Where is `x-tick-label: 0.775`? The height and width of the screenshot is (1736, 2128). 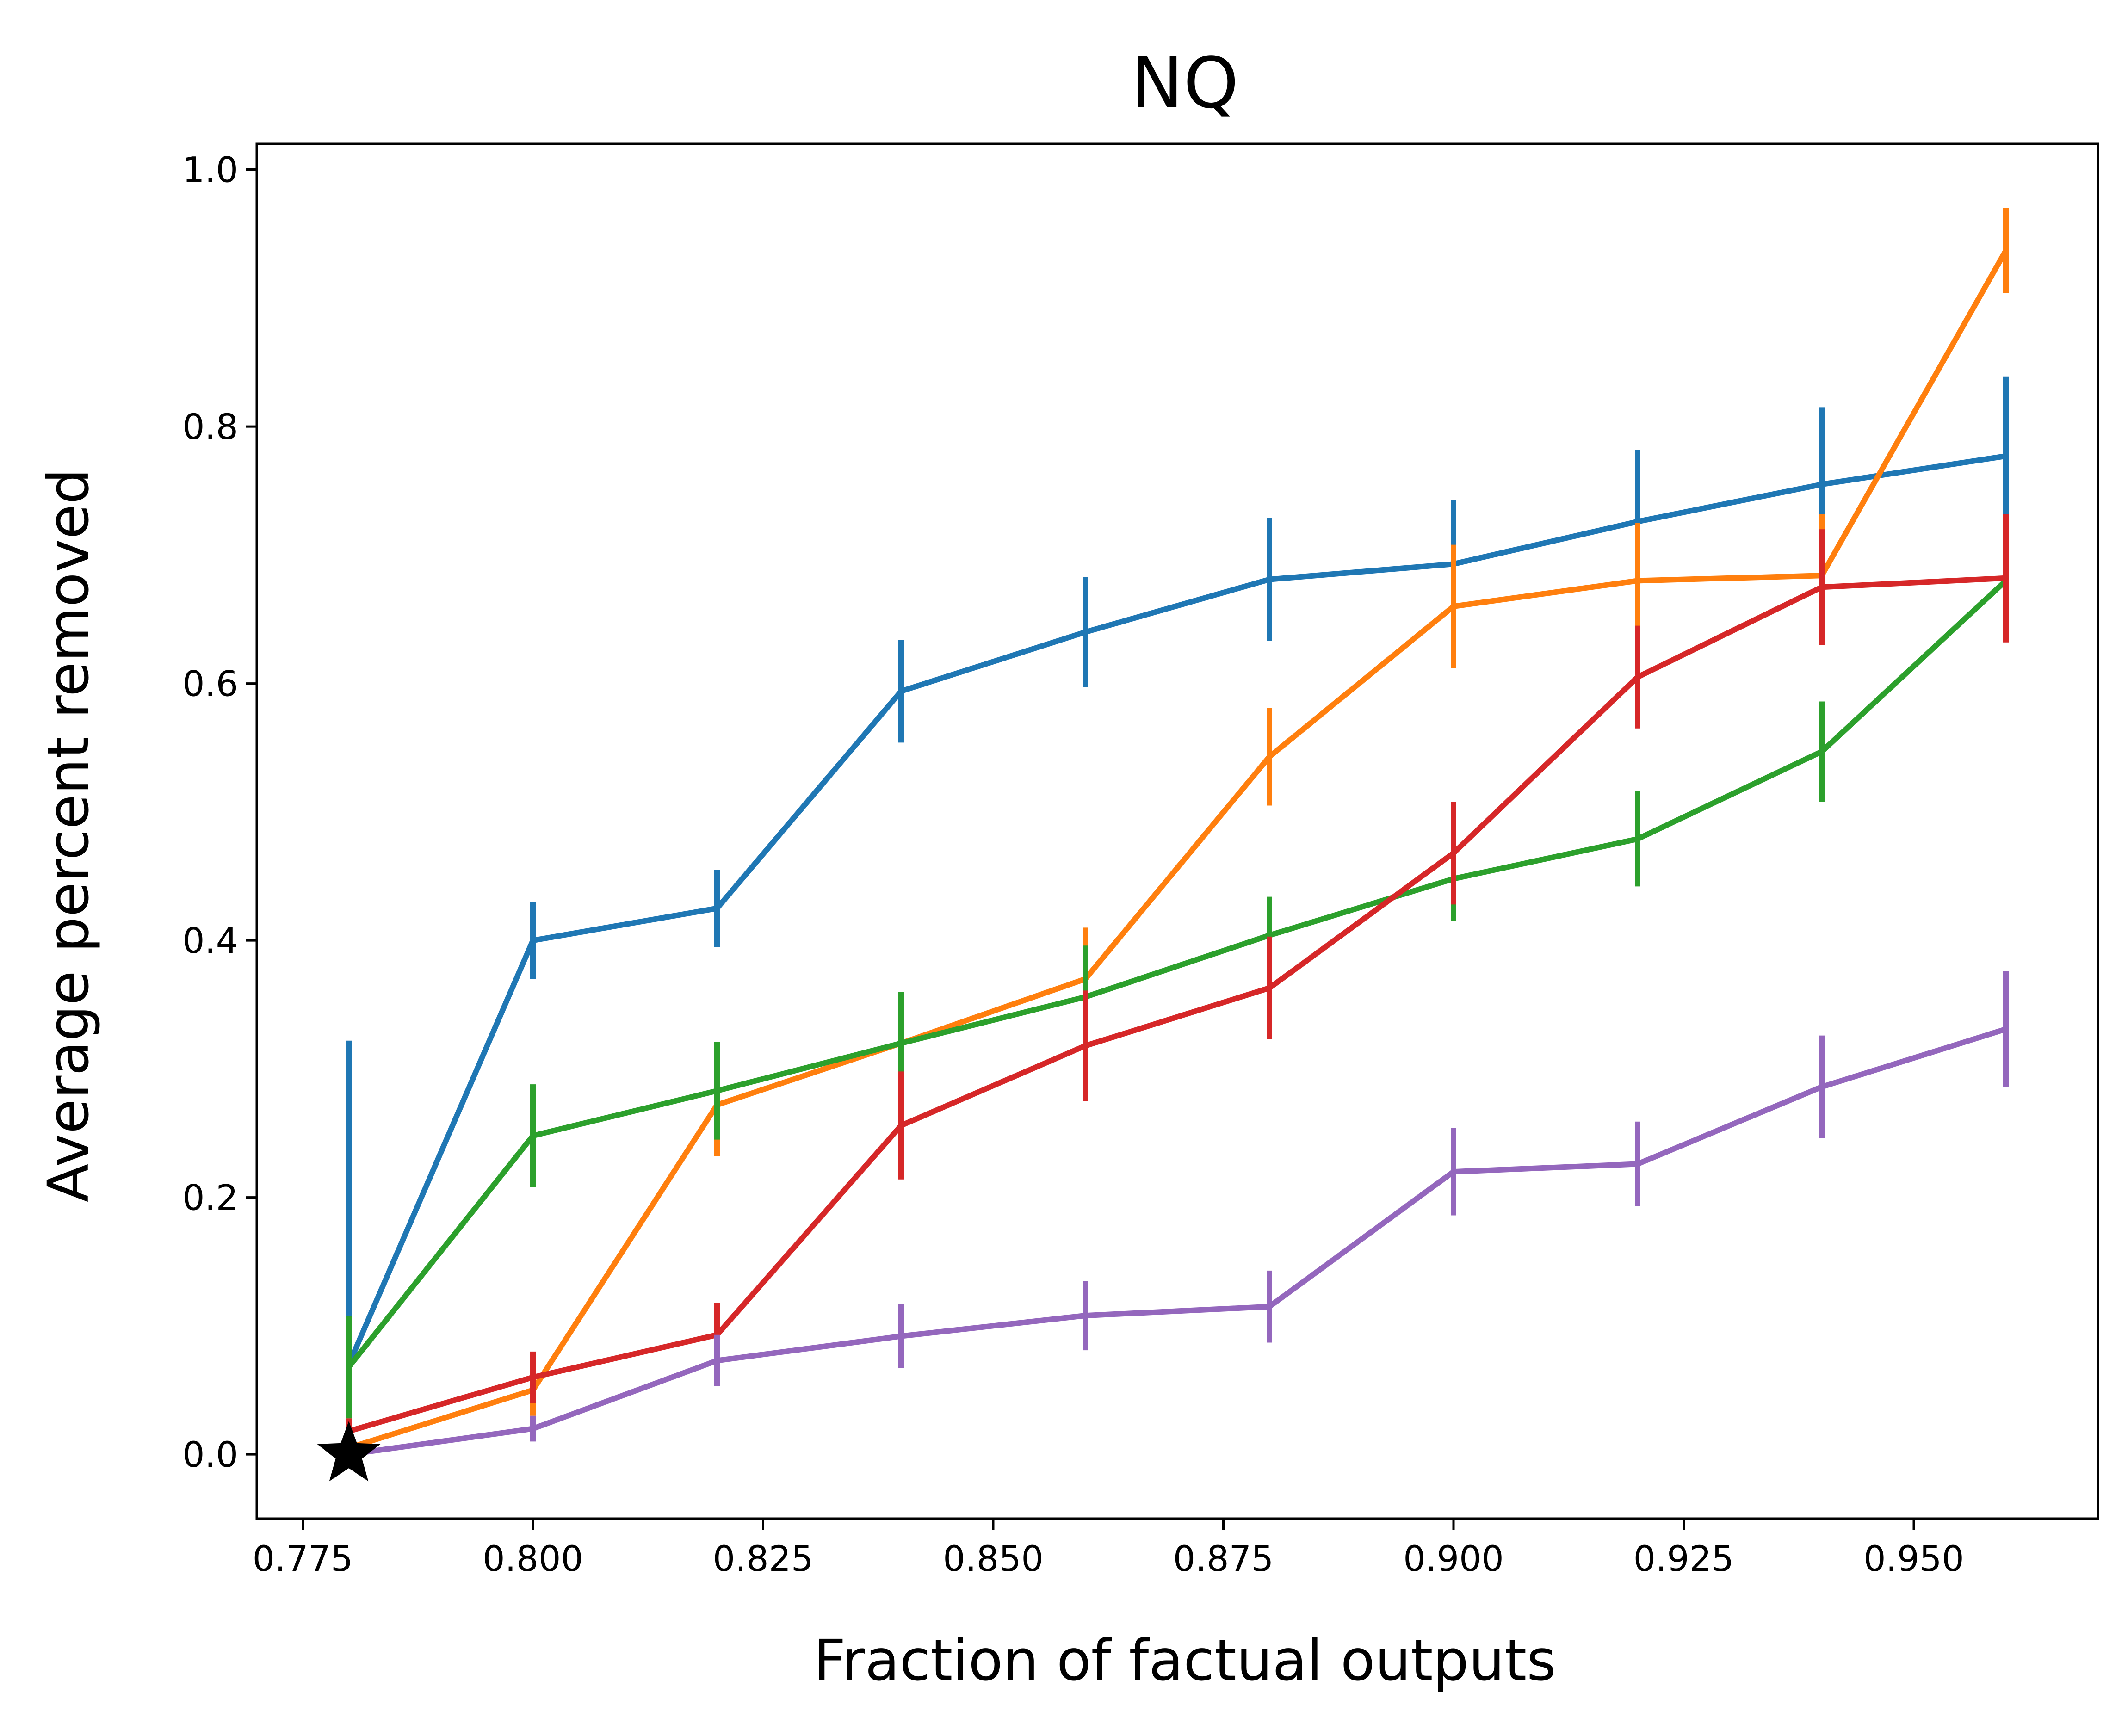
x-tick-label: 0.775 is located at coordinates (303, 1558).